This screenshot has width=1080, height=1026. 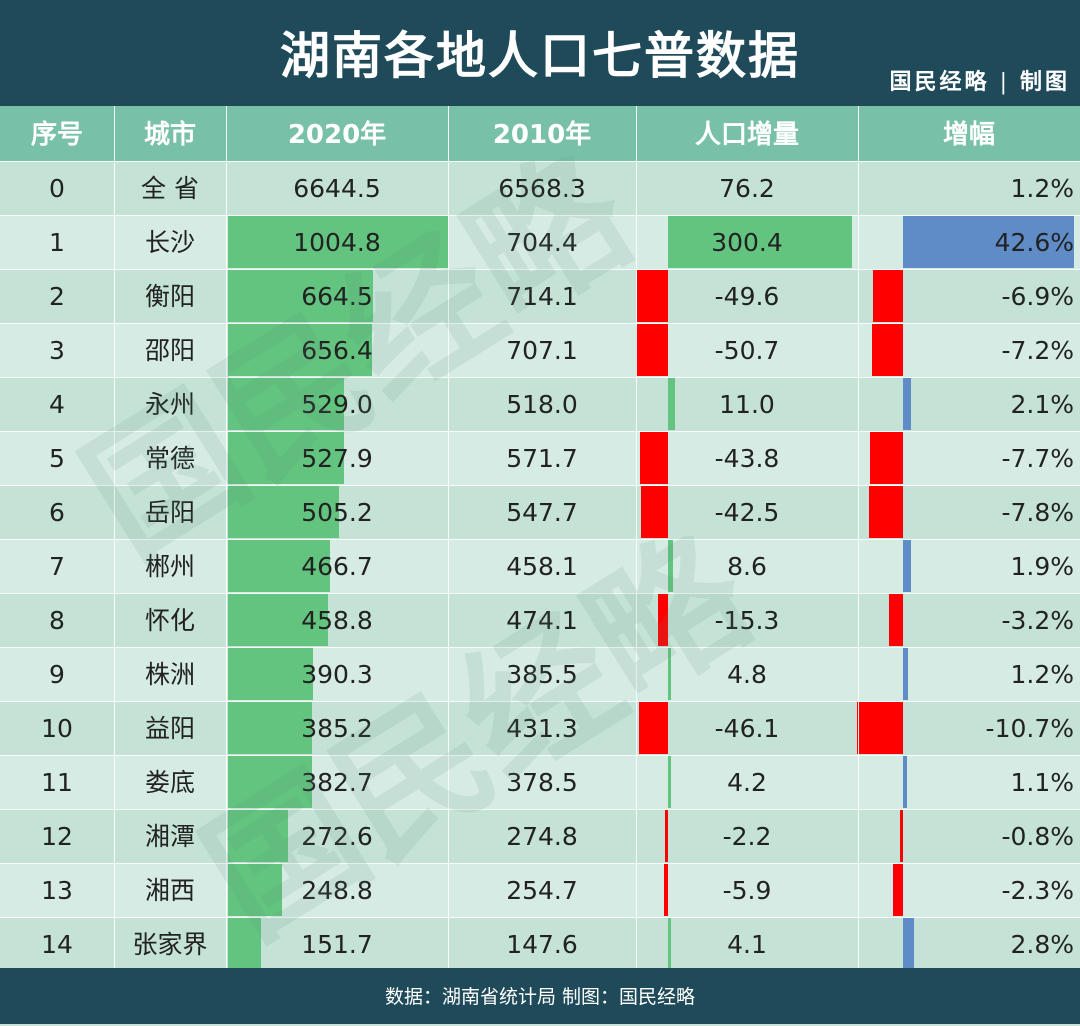 What do you see at coordinates (1037, 512) in the screenshot?
I see `cell-growth: -7.8%` at bounding box center [1037, 512].